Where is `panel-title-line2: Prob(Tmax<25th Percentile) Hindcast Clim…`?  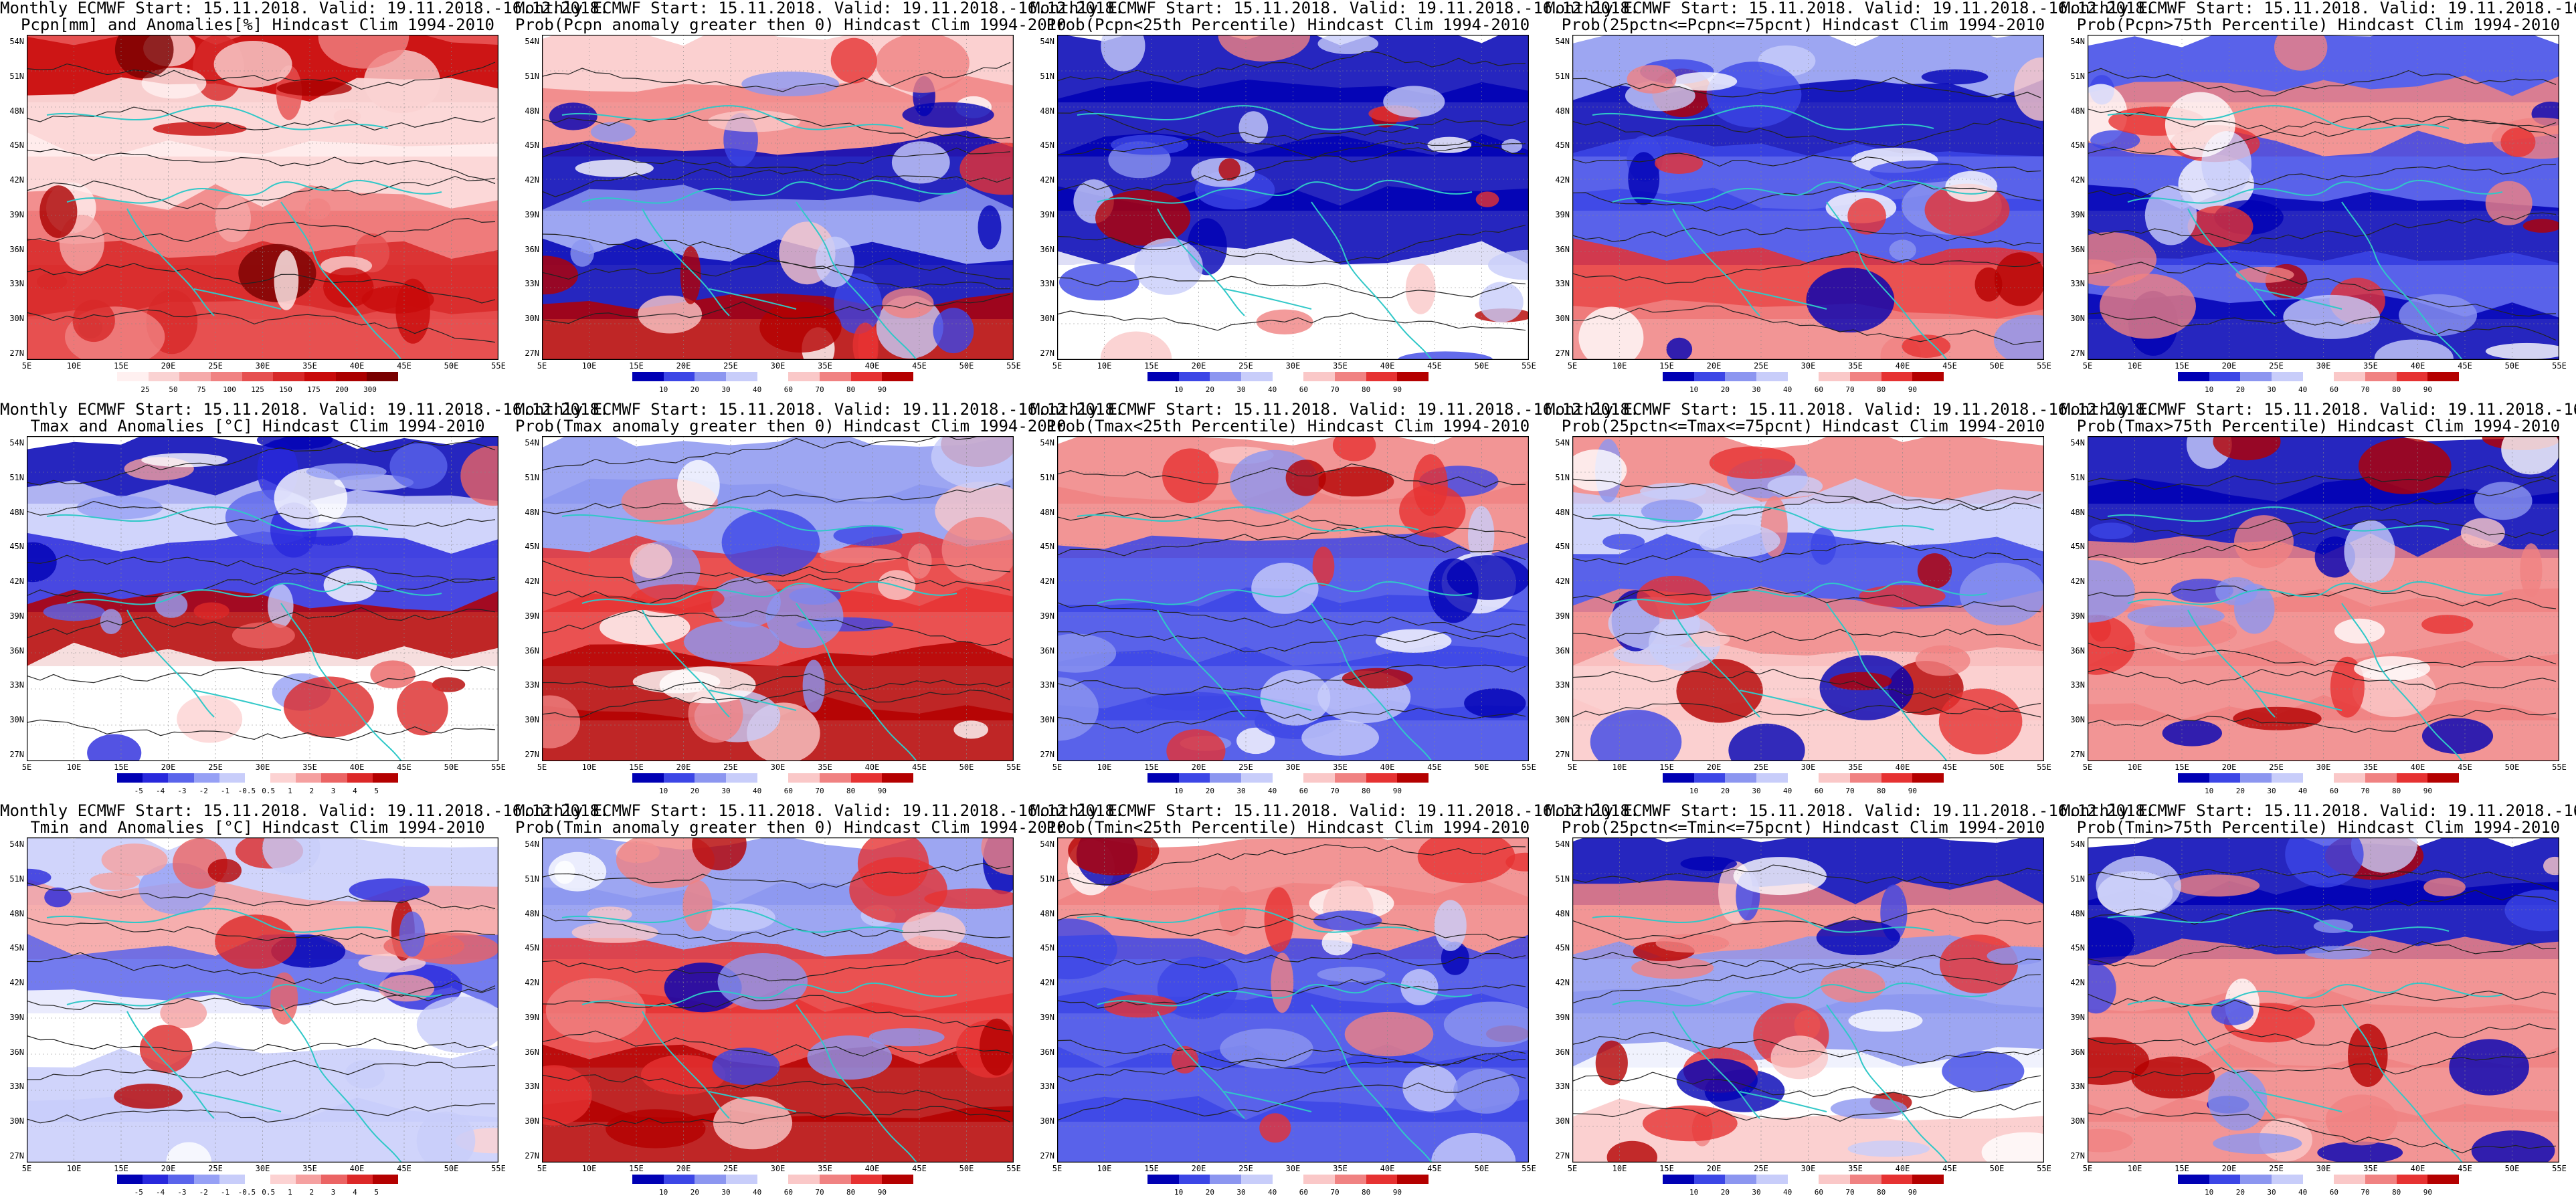
panel-title-line2: Prob(Tmax<25th Percentile) Hindcast Clim… is located at coordinates (1288, 426).